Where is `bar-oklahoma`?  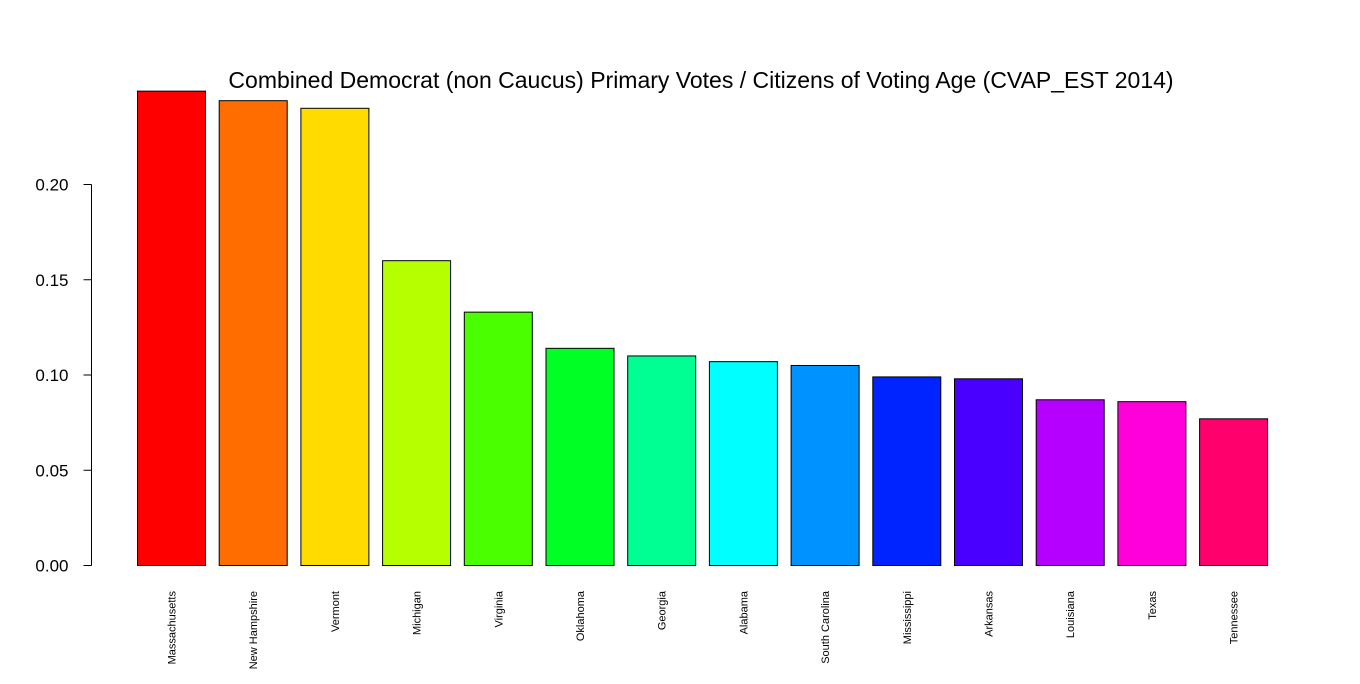
bar-oklahoma is located at coordinates (580, 456).